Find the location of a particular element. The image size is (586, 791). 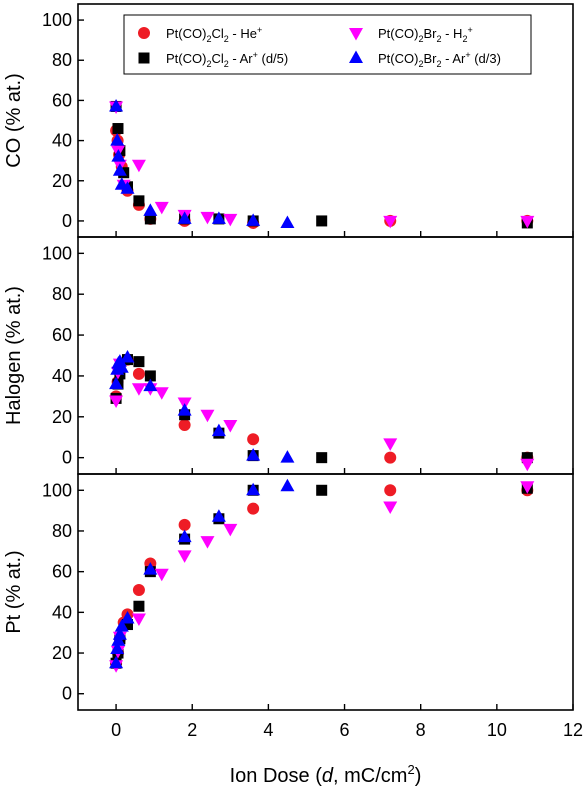

legend-box is located at coordinates (327, 44).